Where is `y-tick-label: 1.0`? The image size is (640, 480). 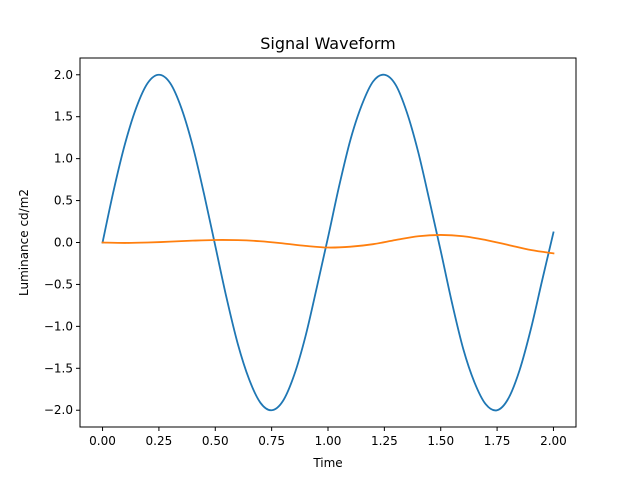 y-tick-label: 1.0 is located at coordinates (63, 159).